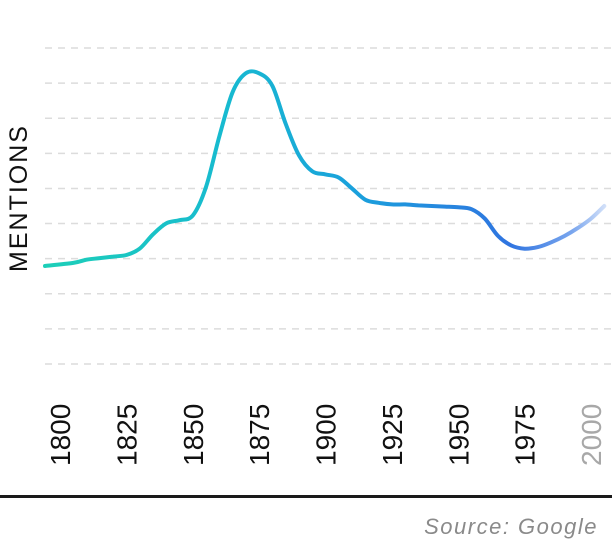 The image size is (612, 544). I want to click on x-tick-label-1925: 1925, so click(392, 435).